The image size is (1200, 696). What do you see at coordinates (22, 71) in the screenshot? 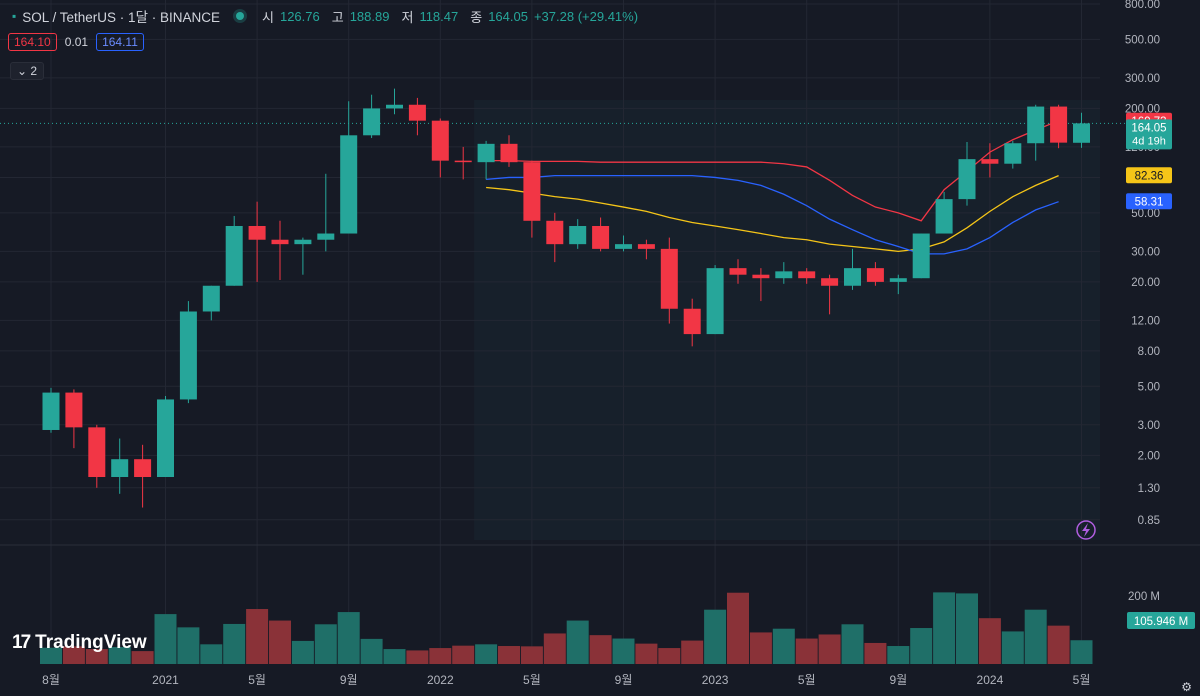
I see `chevron-down-icon: ⌄` at bounding box center [22, 71].